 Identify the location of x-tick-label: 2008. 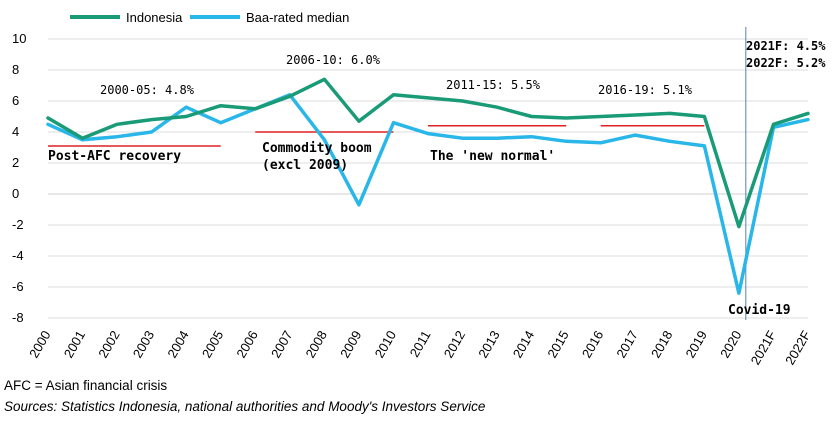
(316, 344).